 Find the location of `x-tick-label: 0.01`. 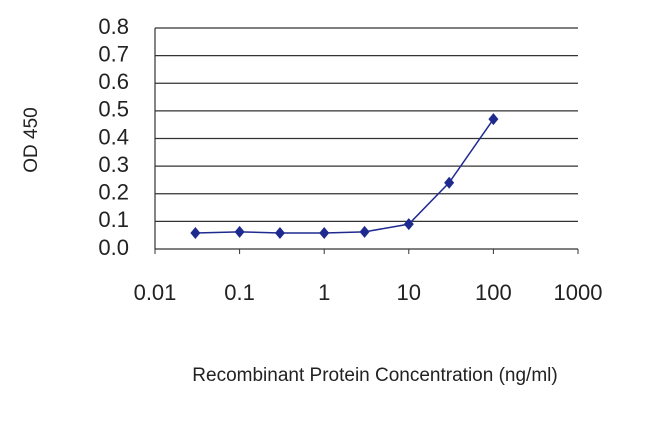

x-tick-label: 0.01 is located at coordinates (155, 292).